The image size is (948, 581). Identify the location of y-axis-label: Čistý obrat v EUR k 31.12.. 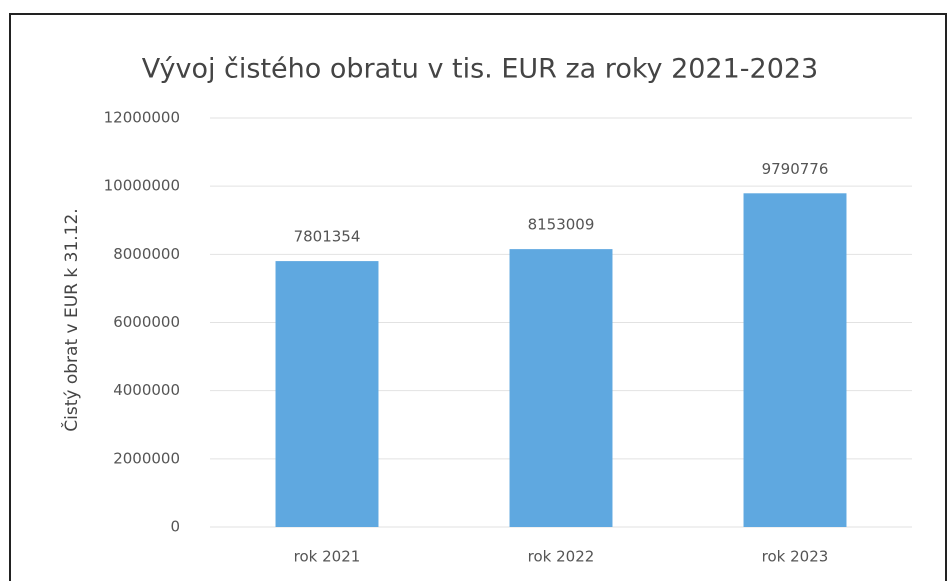
(71, 319).